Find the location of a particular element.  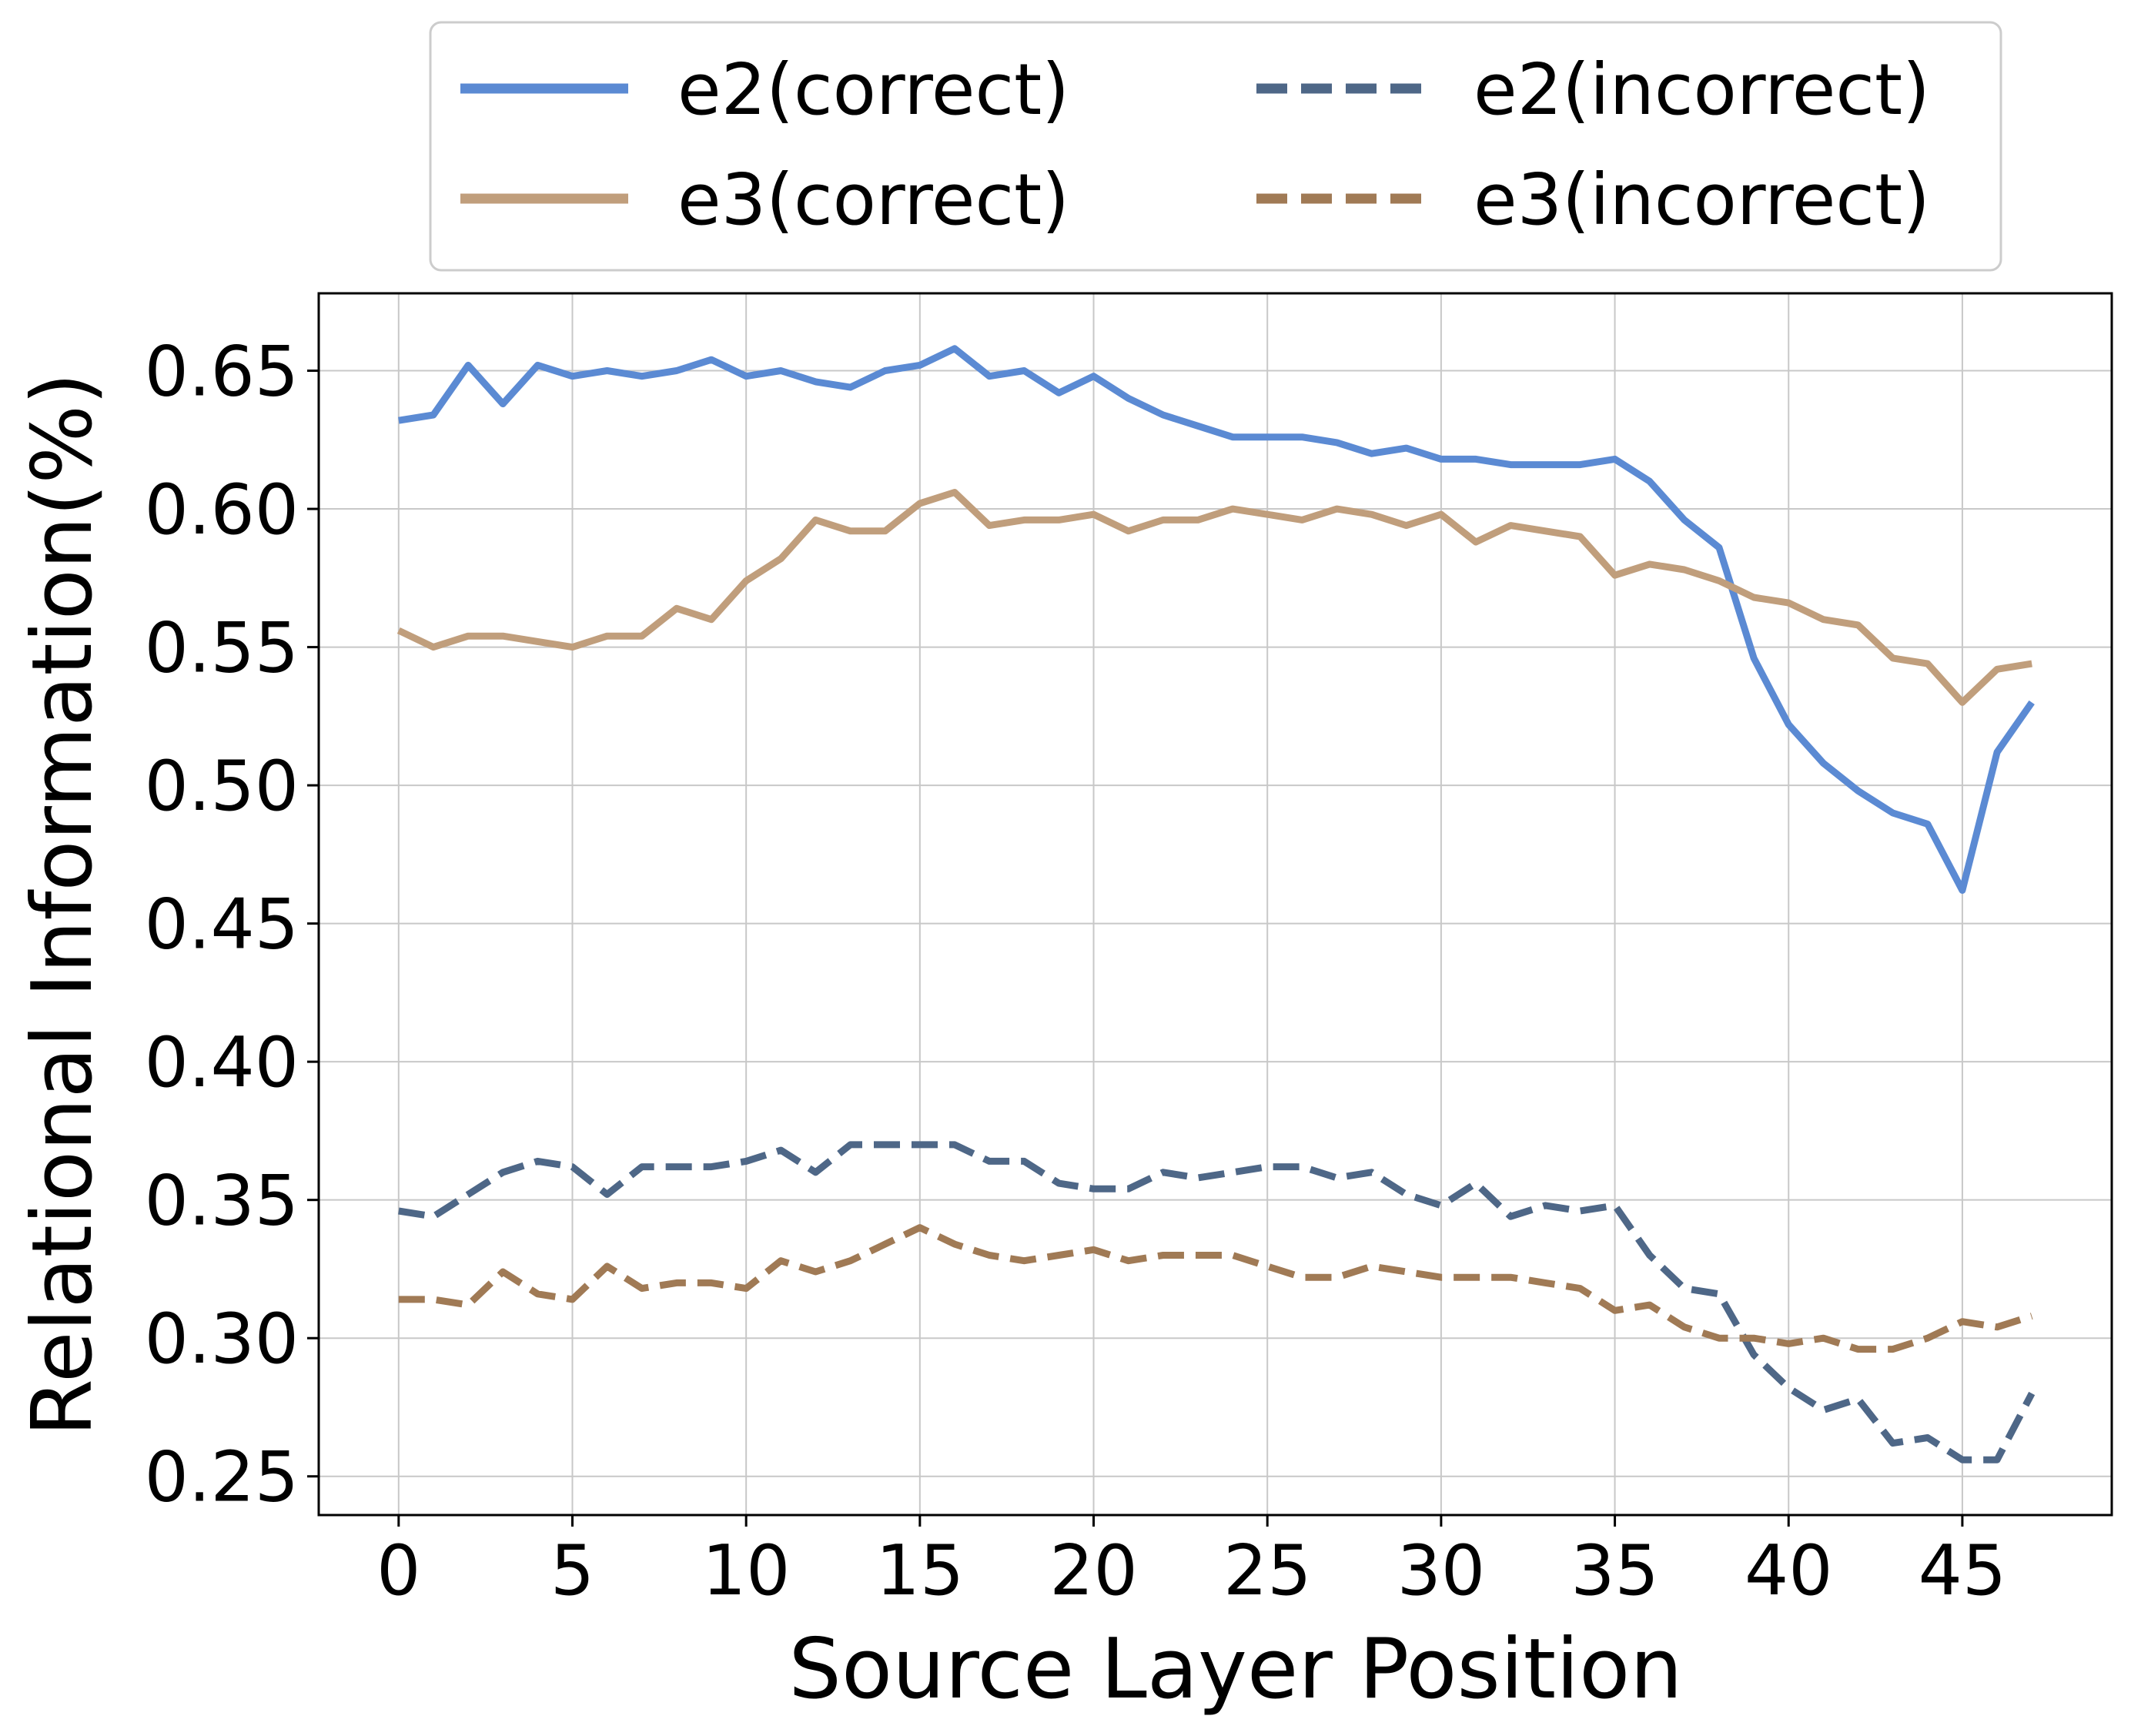

y-tick-label: 0.60 is located at coordinates (222, 510).